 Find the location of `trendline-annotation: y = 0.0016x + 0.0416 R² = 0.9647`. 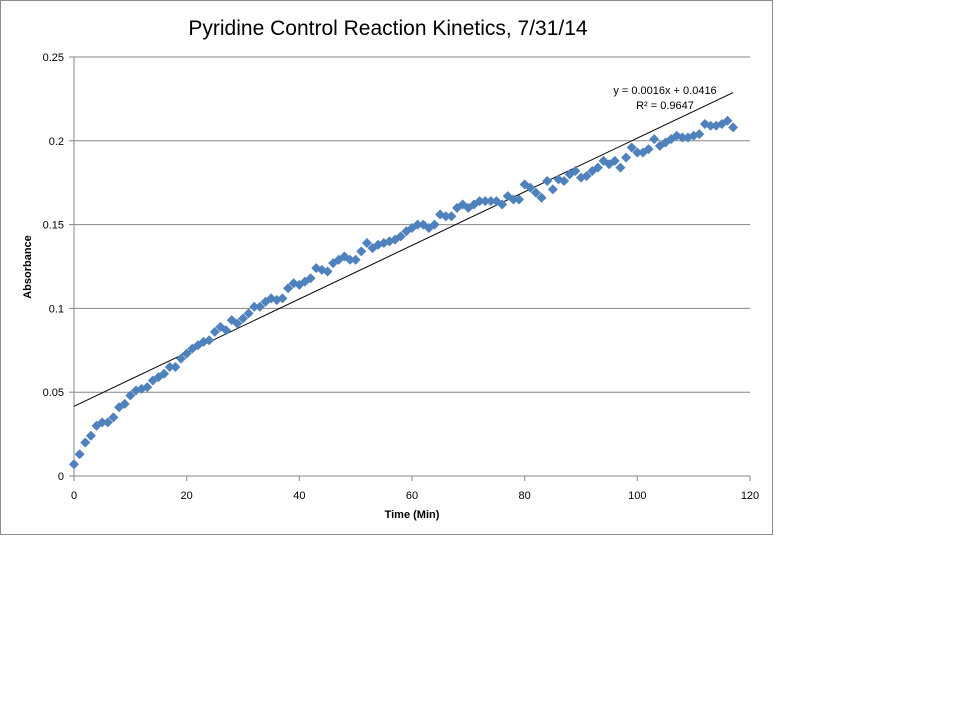

trendline-annotation: y = 0.0016x + 0.0416 R² = 0.9647 is located at coordinates (664, 98).